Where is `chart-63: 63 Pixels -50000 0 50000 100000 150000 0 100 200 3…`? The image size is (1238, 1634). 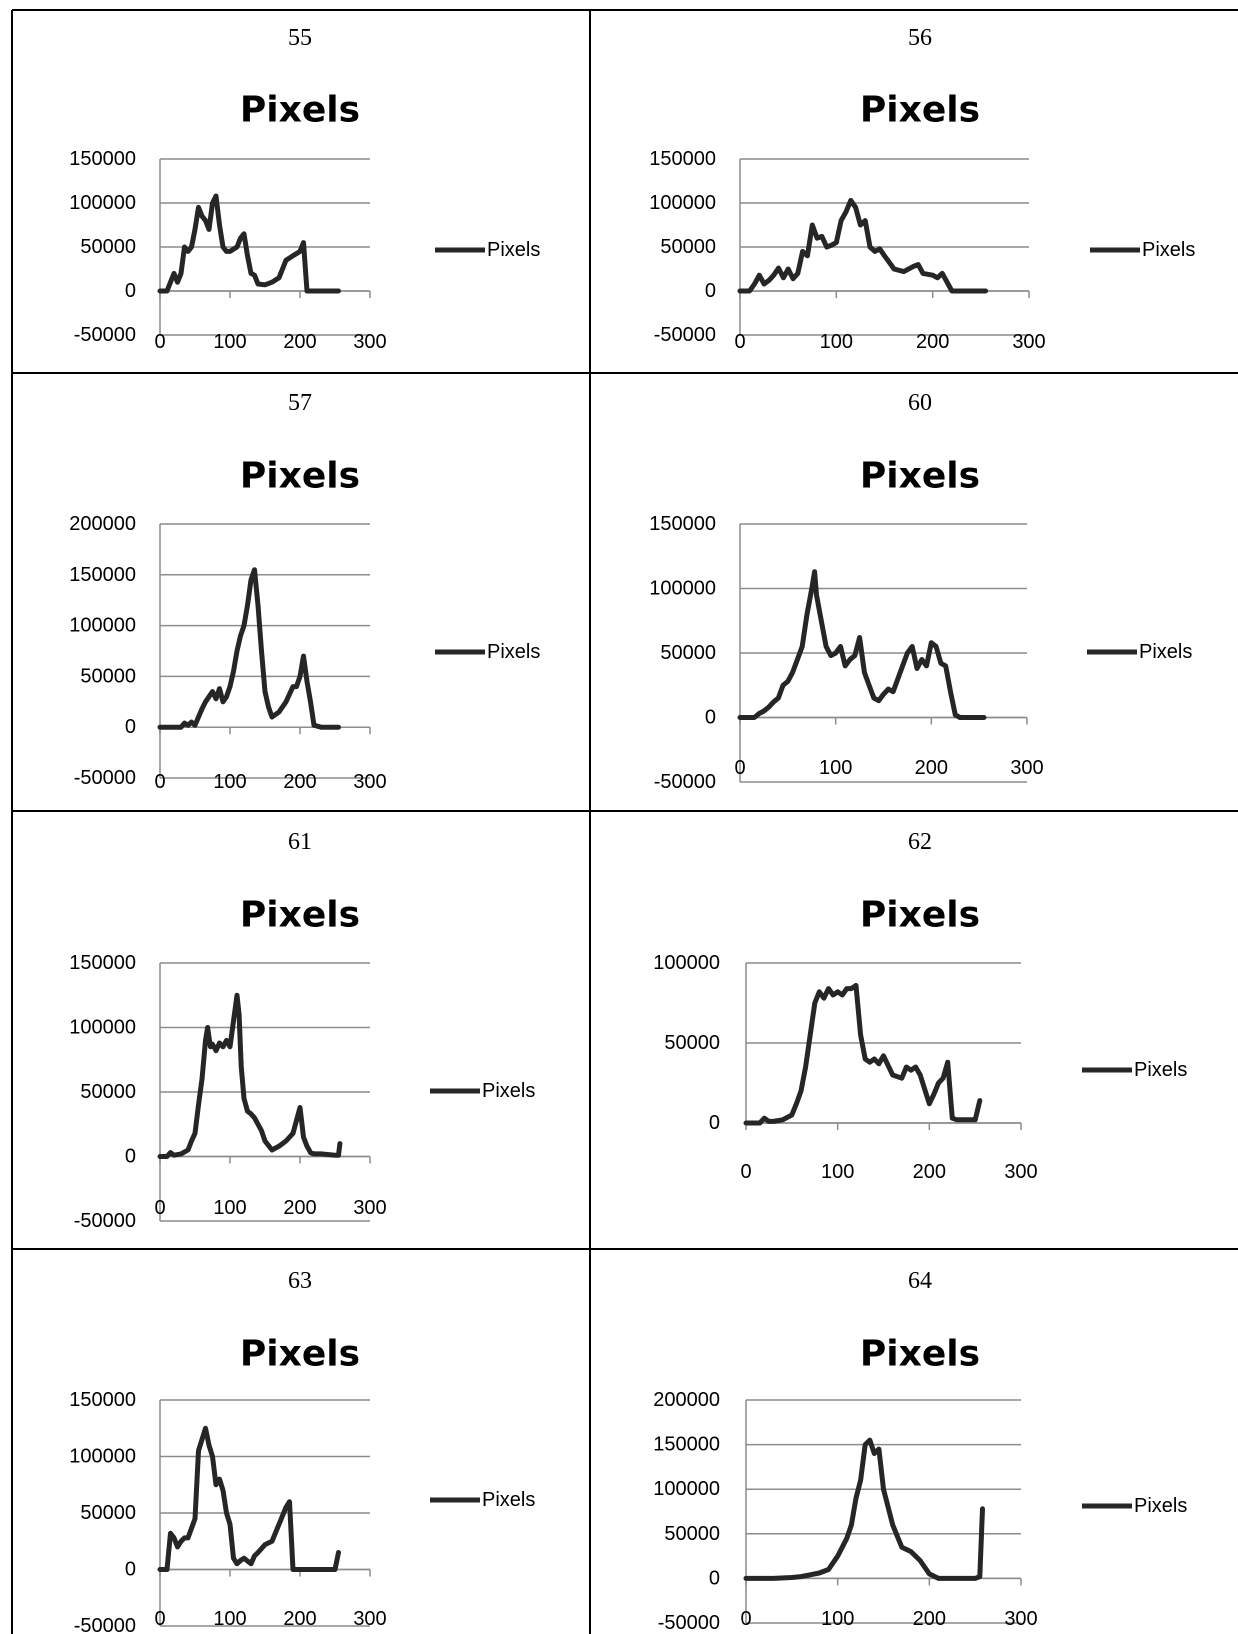
chart-63: 63 Pixels -50000 0 50000 100000 150000 0 100 200 3… is located at coordinates (302, 1451).